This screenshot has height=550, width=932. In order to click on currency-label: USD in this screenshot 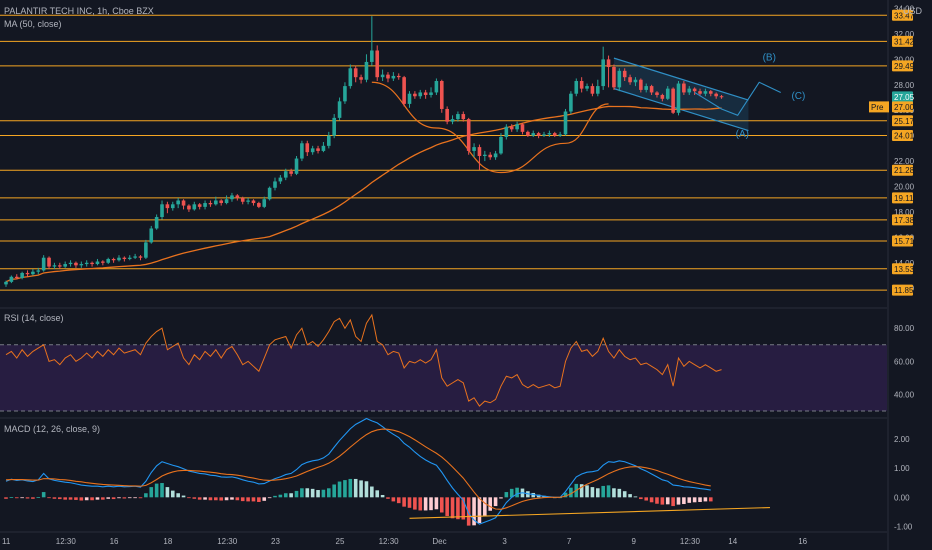, I will do `click(912, 11)`.